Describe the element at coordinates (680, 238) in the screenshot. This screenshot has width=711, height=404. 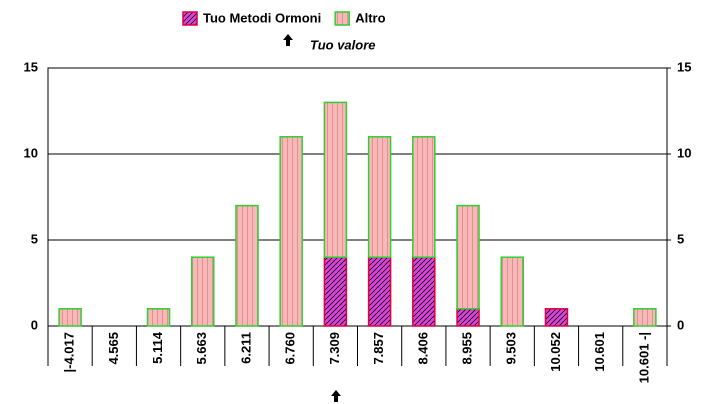
I see `y2-tick-label: 5` at that location.